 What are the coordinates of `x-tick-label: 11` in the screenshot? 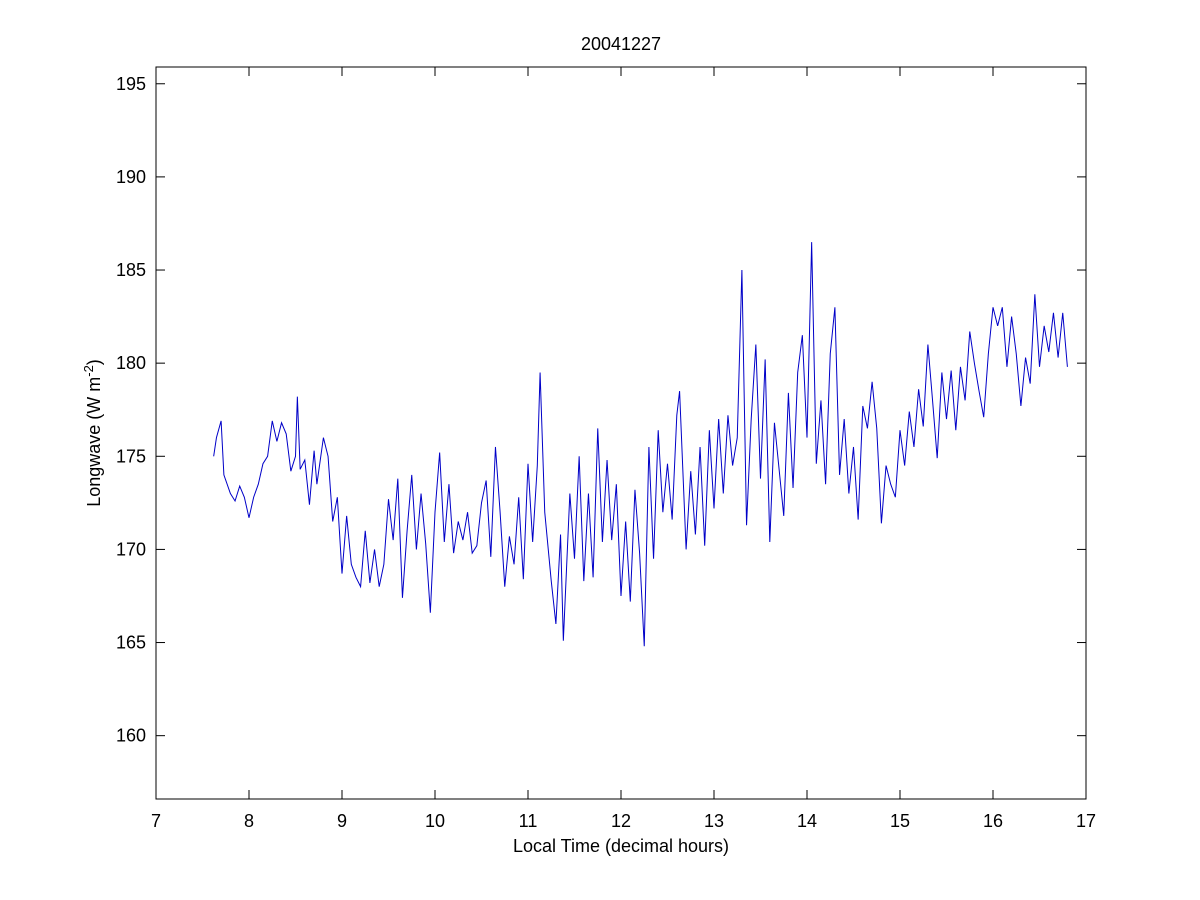 It's located at (528, 821).